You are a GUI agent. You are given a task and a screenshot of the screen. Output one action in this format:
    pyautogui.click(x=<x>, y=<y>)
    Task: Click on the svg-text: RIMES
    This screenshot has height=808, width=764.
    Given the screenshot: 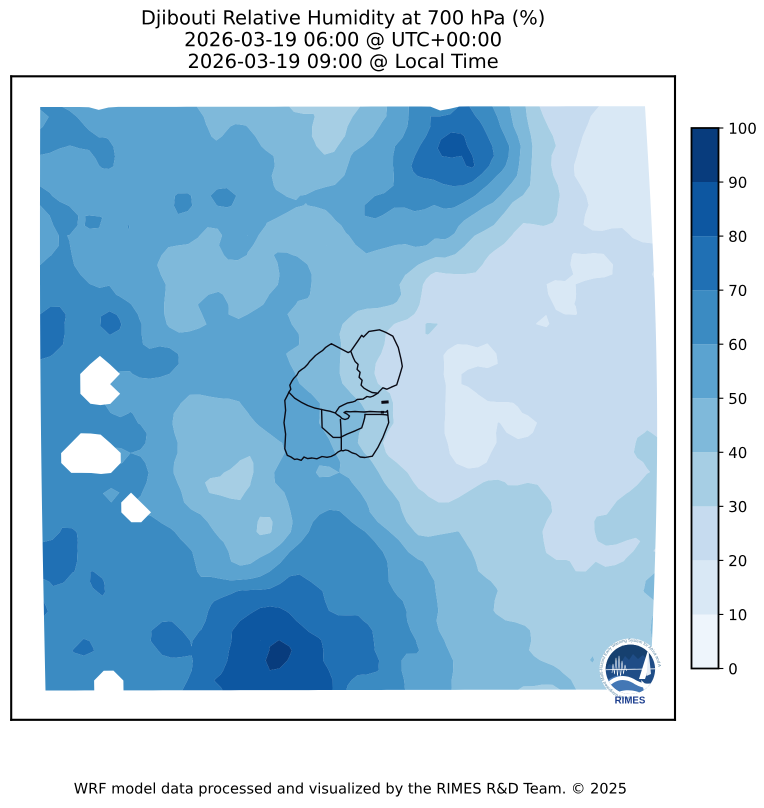 What is the action you would take?
    pyautogui.click(x=630, y=701)
    